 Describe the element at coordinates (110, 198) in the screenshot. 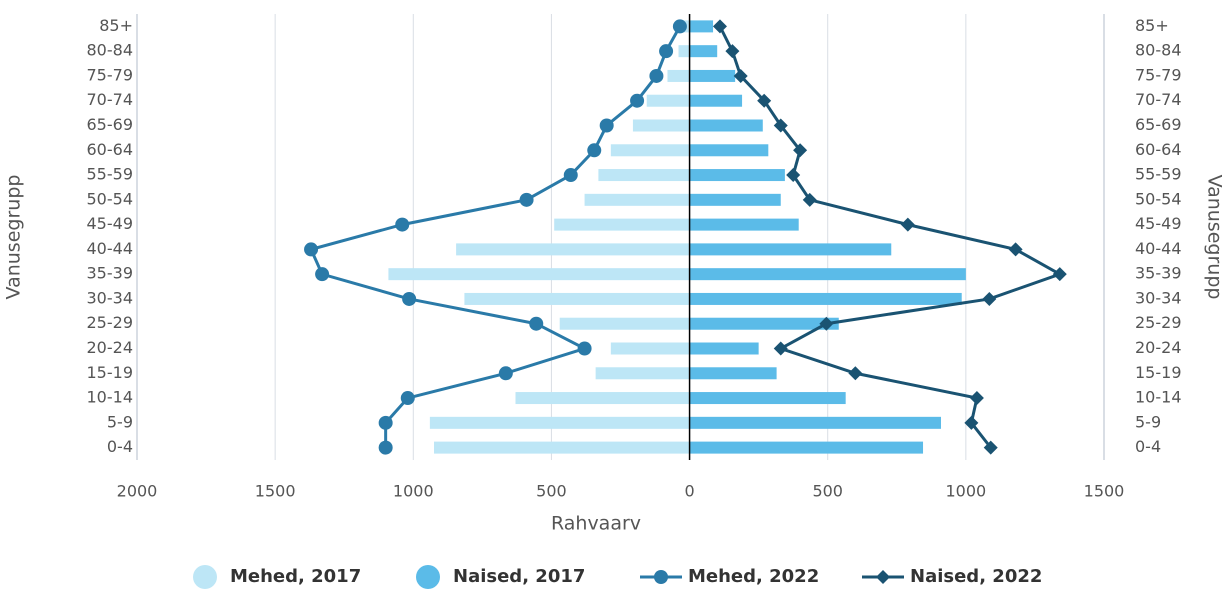

I see `y-tick-label: 50-54` at that location.